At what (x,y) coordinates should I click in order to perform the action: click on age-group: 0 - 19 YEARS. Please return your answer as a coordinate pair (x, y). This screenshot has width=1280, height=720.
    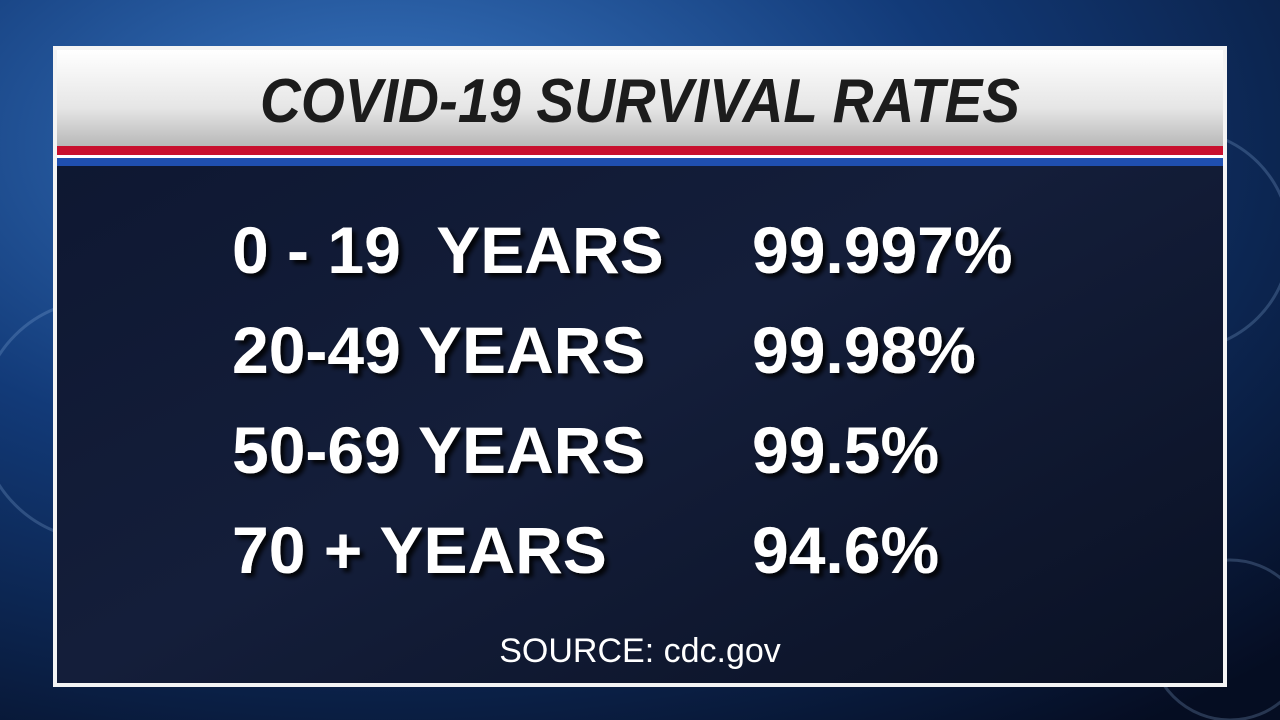
    Looking at the image, I should click on (448, 250).